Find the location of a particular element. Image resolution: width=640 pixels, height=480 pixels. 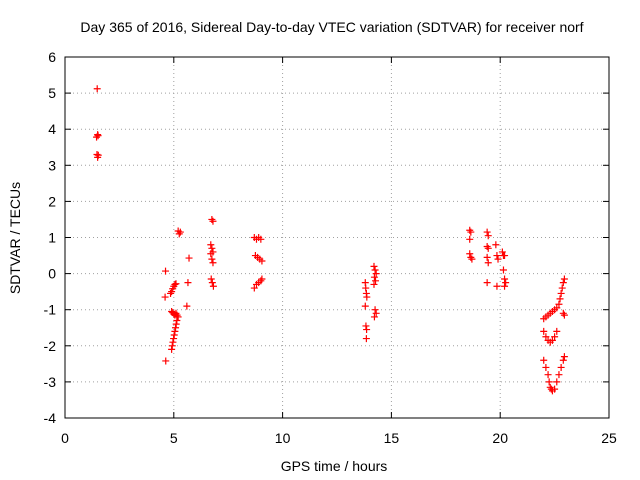

y-tick-label: 2 is located at coordinates (52, 201).